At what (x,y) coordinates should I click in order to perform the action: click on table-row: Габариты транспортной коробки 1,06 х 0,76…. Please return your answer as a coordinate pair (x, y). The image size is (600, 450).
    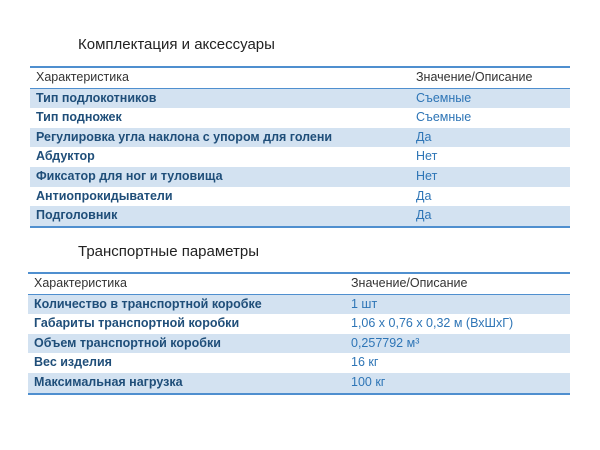
    Looking at the image, I should click on (299, 324).